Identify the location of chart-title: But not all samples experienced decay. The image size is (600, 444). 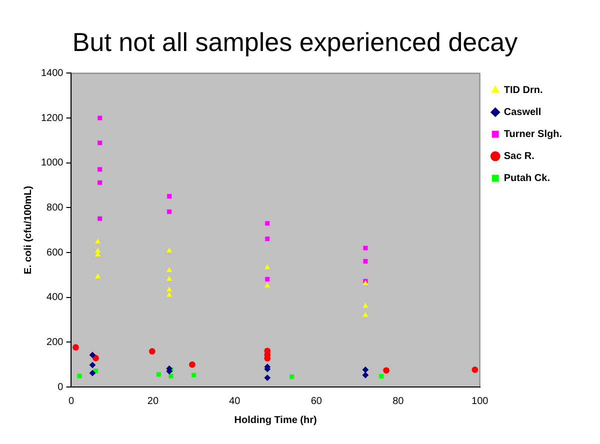
(295, 41).